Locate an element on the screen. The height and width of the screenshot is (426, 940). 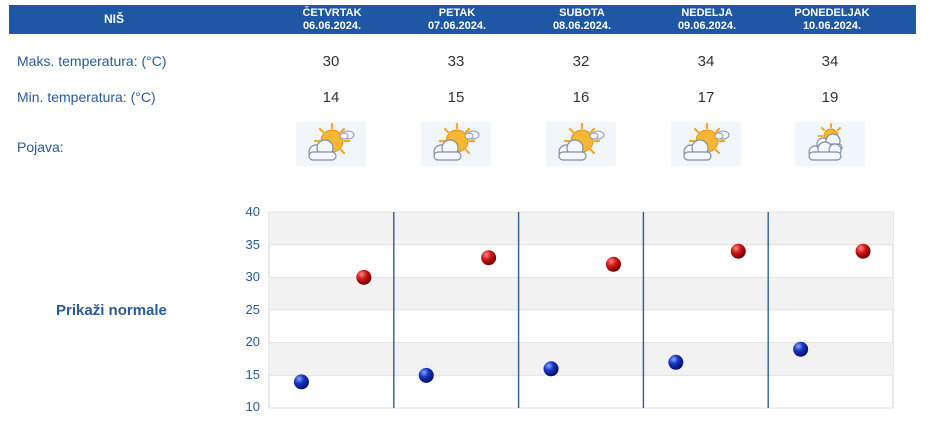
y-tick-label: 40 is located at coordinates (252, 211).